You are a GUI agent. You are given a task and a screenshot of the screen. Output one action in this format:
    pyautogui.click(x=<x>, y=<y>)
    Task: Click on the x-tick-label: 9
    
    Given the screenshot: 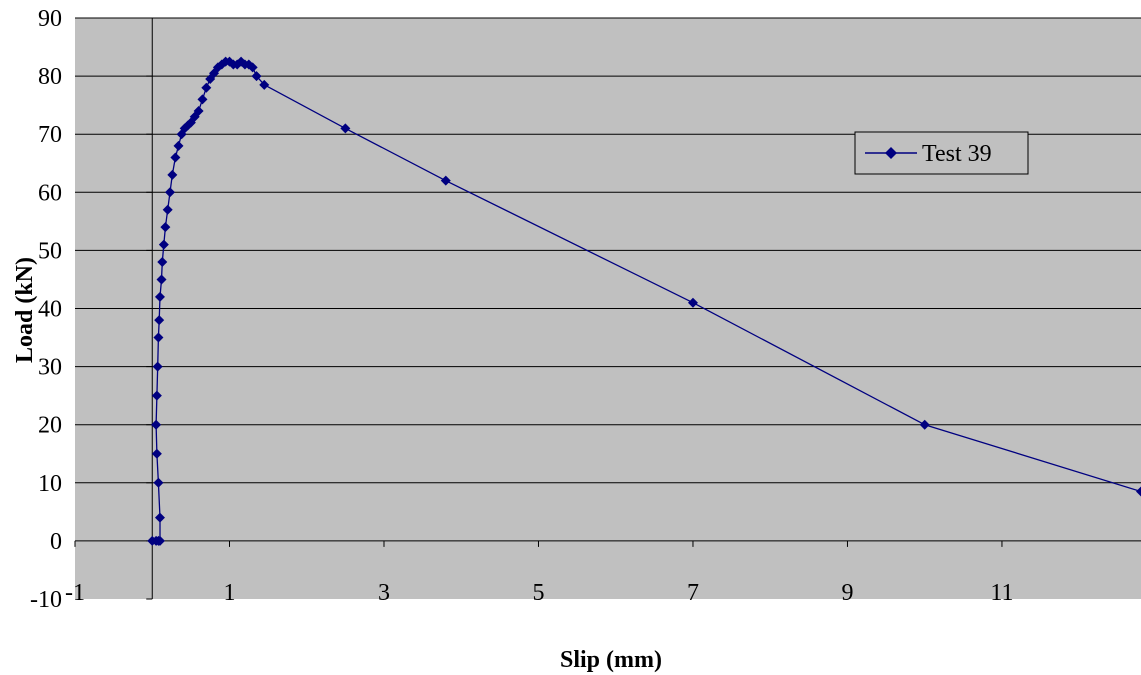 What is the action you would take?
    pyautogui.click(x=847, y=593)
    